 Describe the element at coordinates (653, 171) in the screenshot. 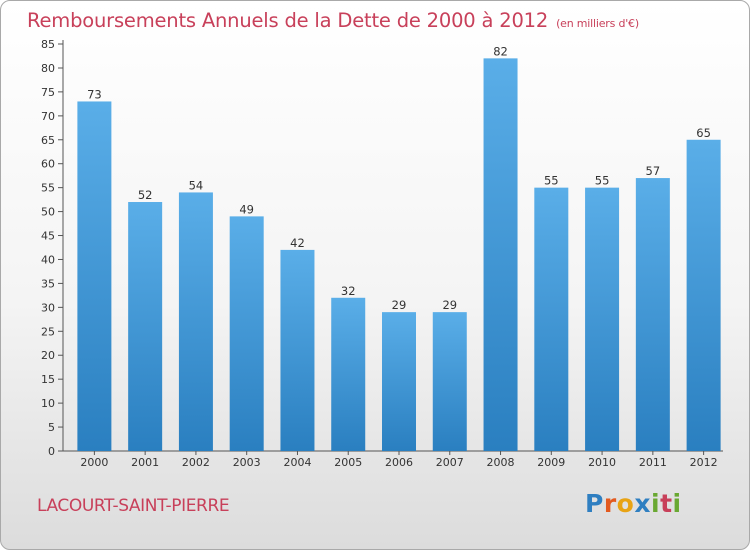

I see `bar-value-label: 57` at that location.